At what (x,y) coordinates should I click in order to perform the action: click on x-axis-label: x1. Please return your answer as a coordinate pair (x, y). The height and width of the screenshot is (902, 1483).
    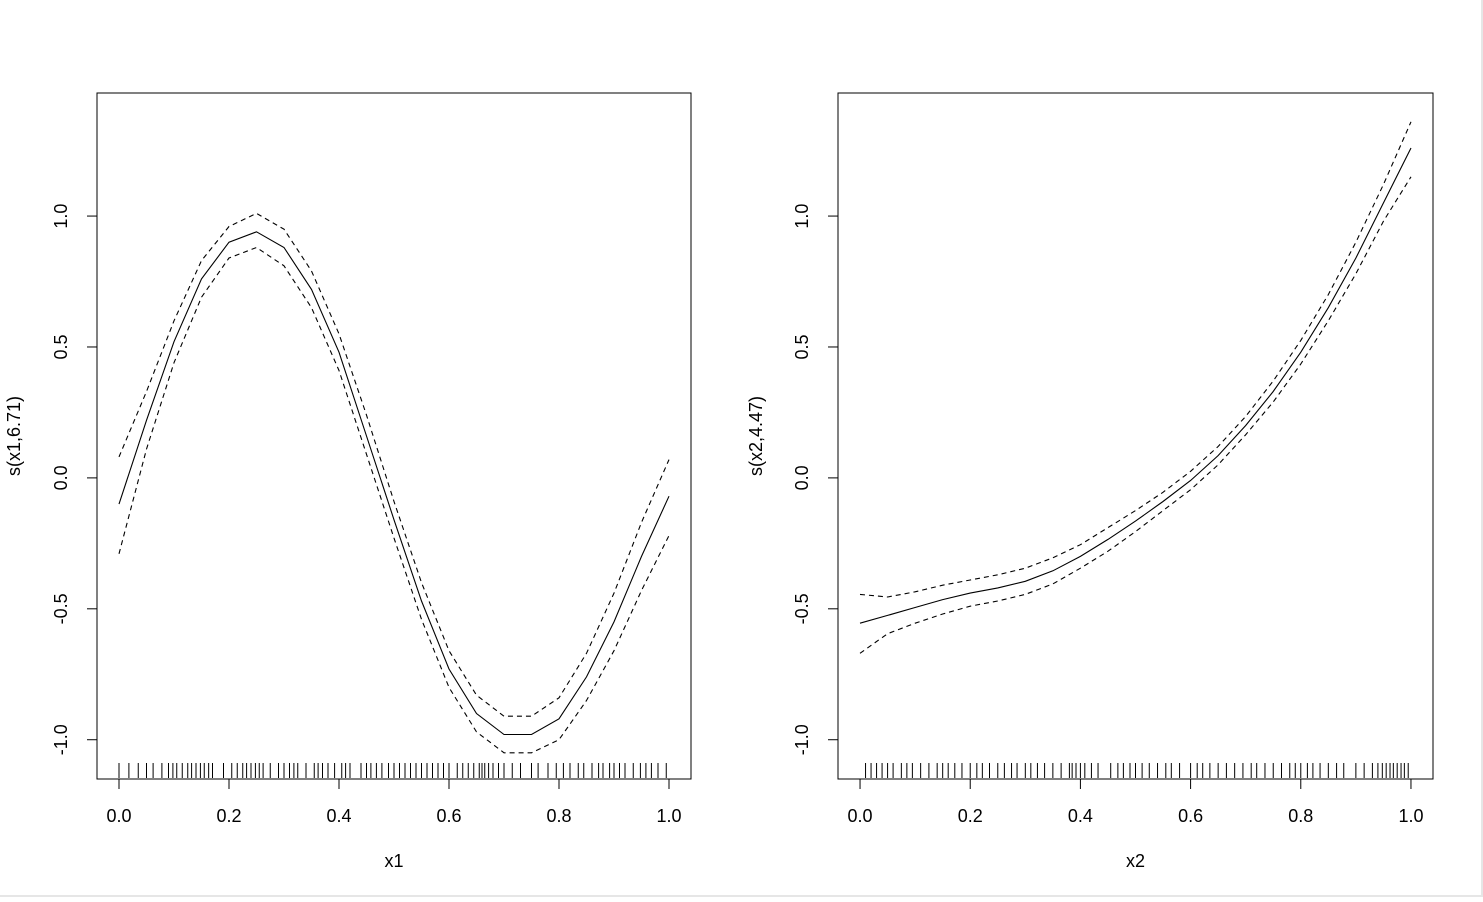
    Looking at the image, I should click on (393, 861).